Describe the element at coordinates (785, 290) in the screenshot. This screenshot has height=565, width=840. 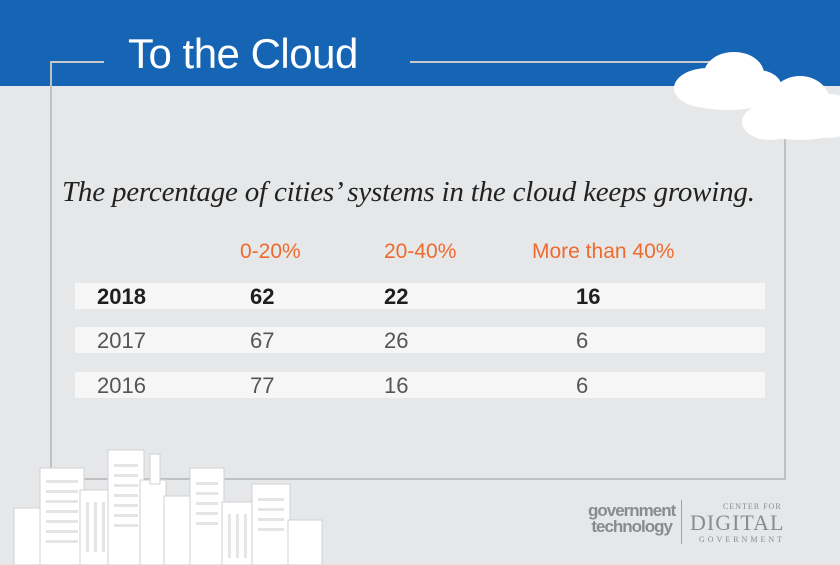
I see `frame-border-right` at that location.